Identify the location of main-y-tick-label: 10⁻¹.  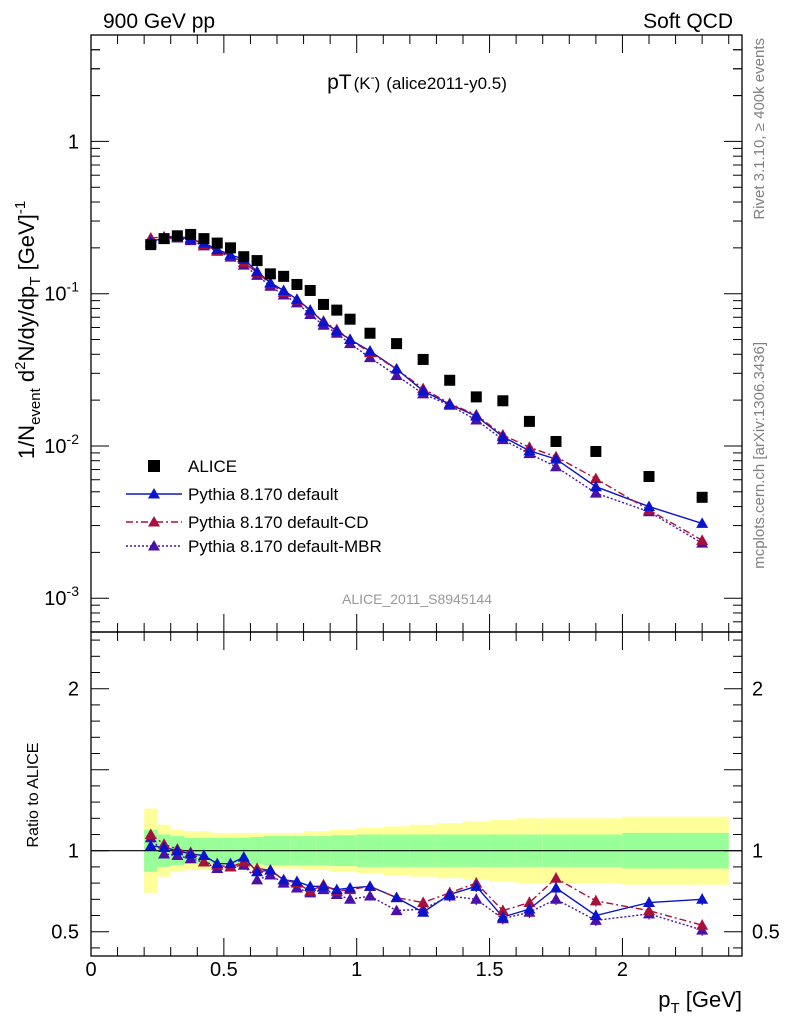
(61, 292).